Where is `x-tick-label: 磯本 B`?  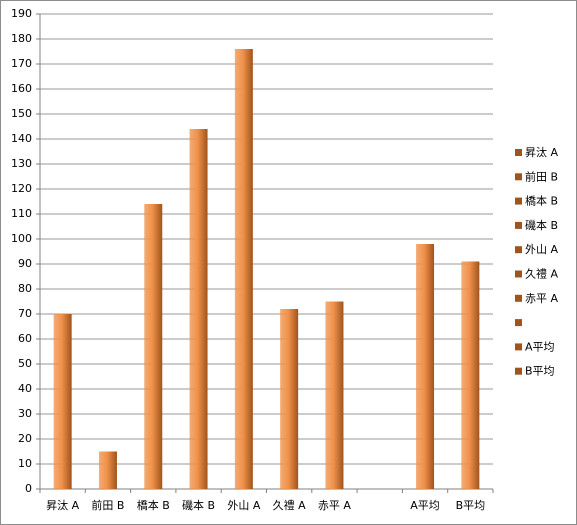
x-tick-label: 磯本 B is located at coordinates (198, 505).